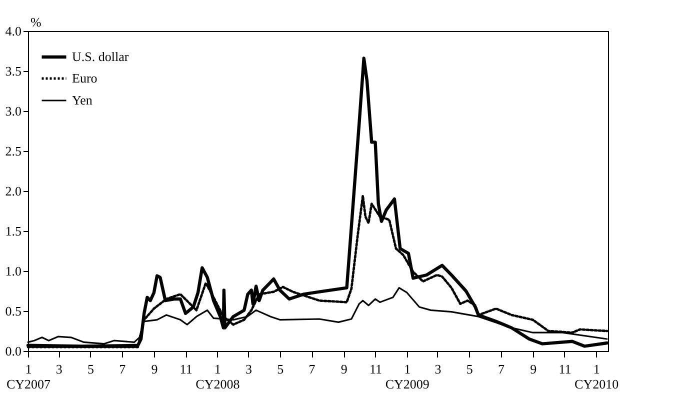 The width and height of the screenshot is (679, 414). What do you see at coordinates (13, 71) in the screenshot?
I see `y-tick-label: 3.5` at bounding box center [13, 71].